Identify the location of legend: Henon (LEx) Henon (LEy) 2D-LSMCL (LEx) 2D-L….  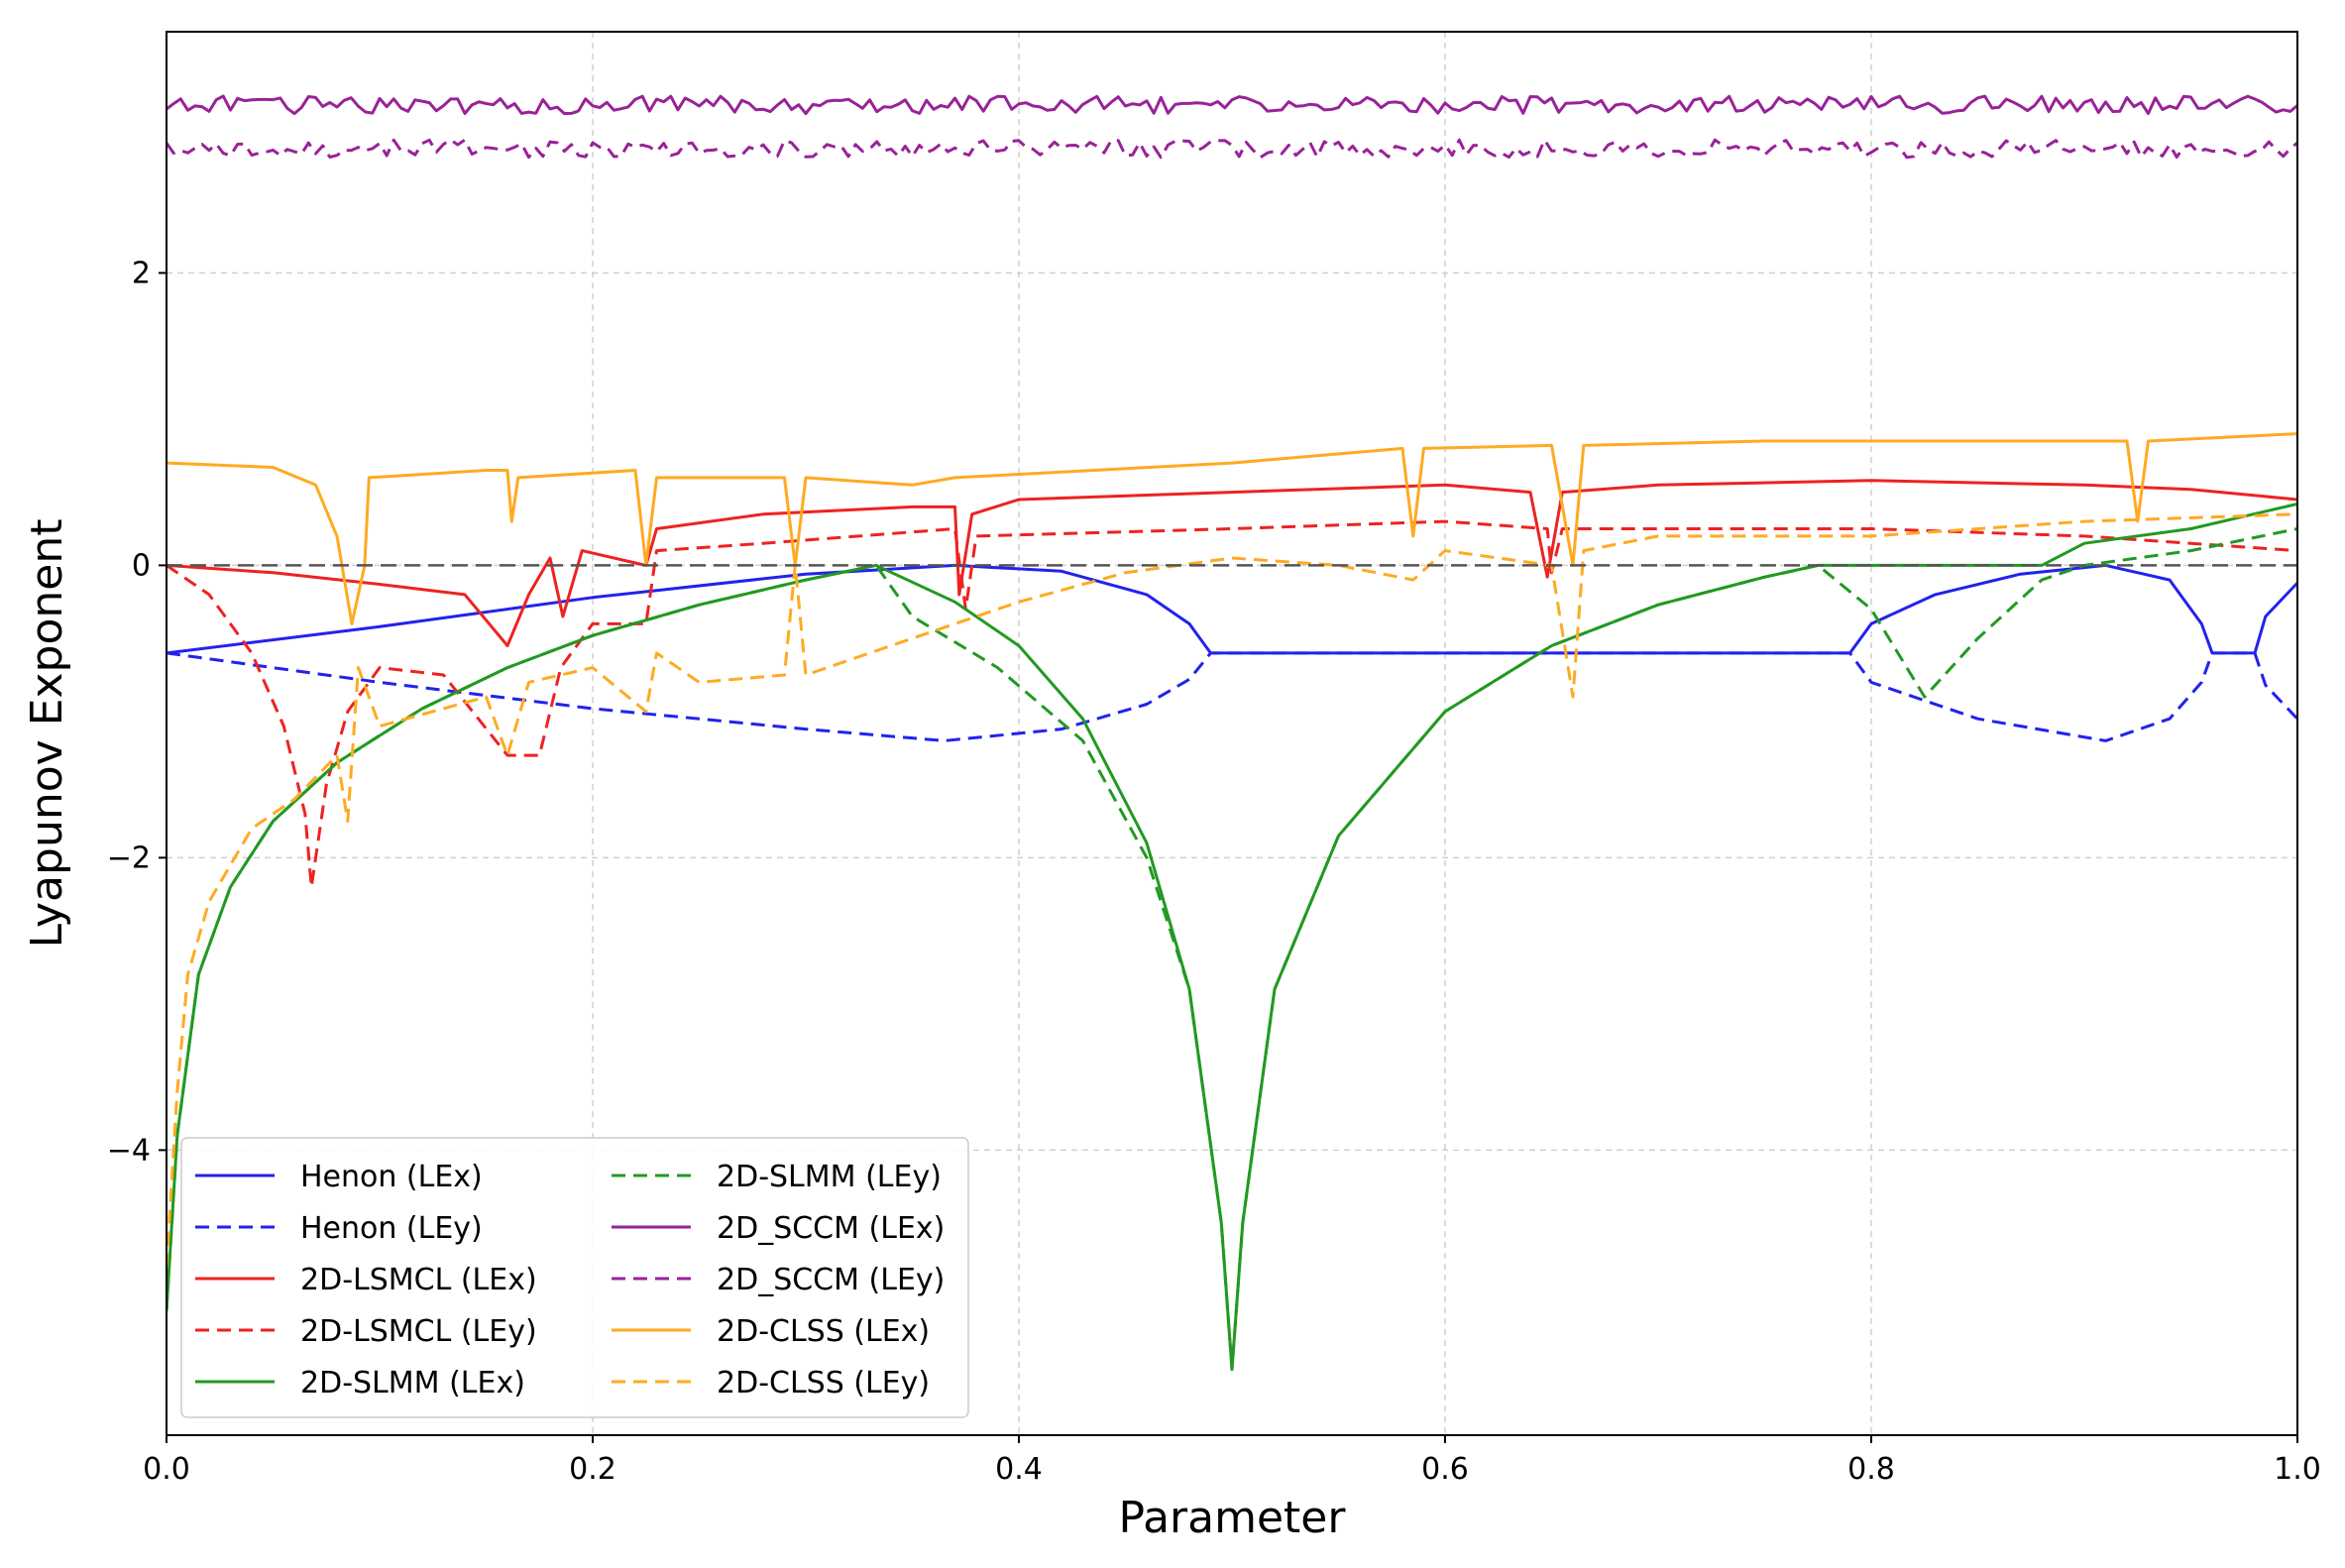
(574, 1277).